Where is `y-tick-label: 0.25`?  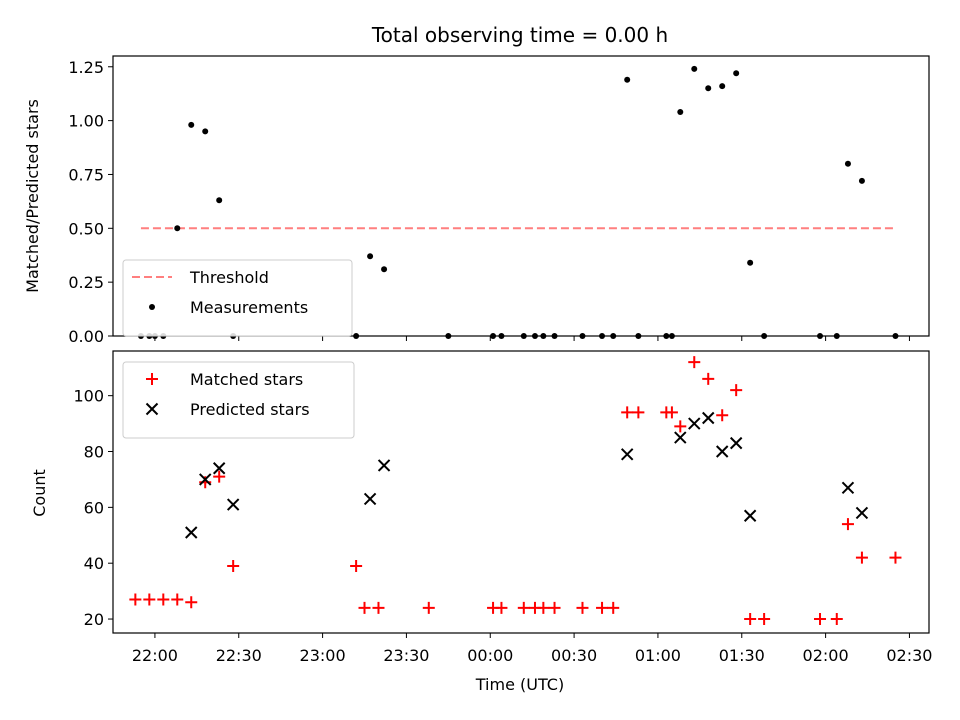 y-tick-label: 0.25 is located at coordinates (86, 282).